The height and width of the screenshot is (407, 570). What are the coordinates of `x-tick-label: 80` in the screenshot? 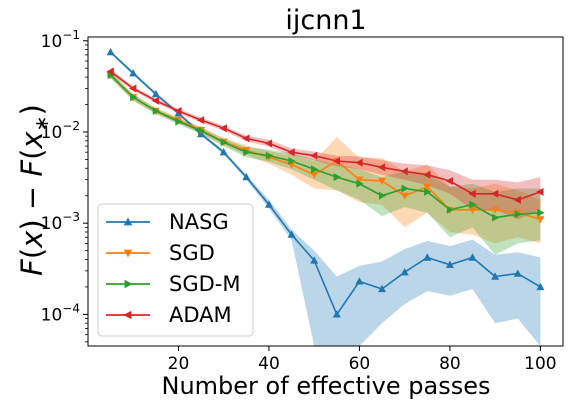 It's located at (450, 364).